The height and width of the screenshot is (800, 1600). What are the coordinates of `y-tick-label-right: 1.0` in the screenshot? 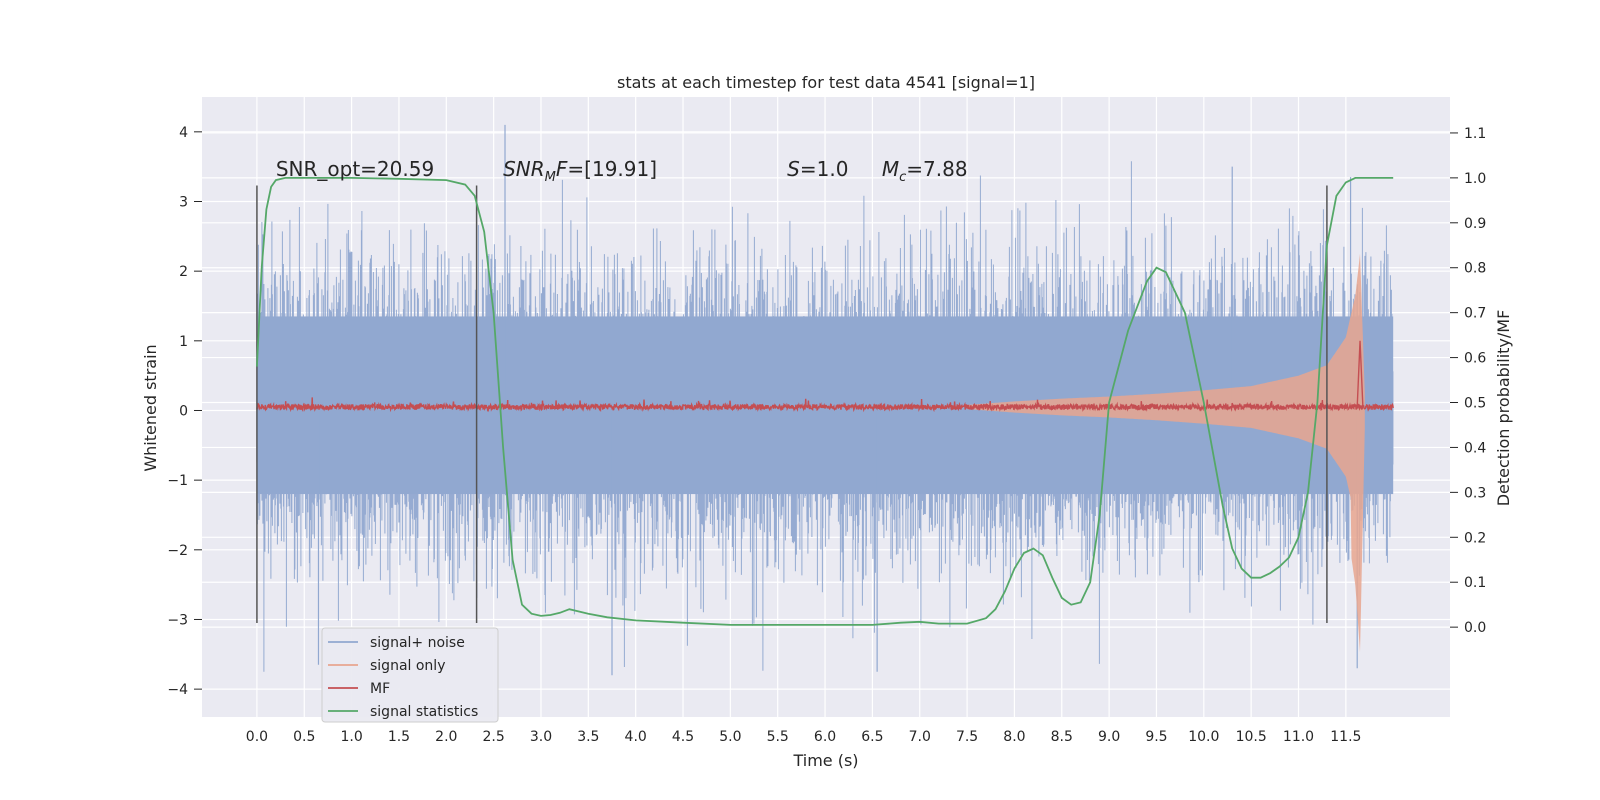 It's located at (1475, 179).